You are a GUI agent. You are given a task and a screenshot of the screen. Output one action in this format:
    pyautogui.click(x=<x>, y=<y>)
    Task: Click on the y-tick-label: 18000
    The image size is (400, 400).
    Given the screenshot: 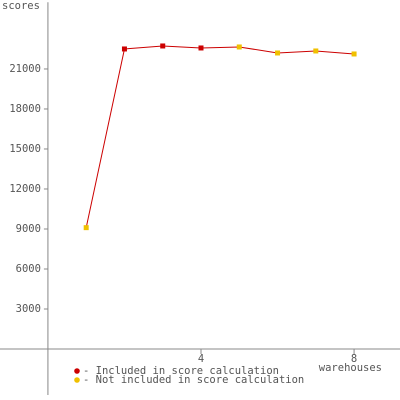 What is the action you would take?
    pyautogui.click(x=25, y=109)
    